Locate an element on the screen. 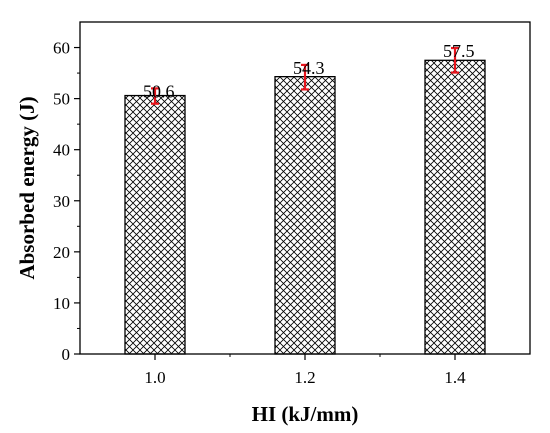  x-tick-label: 1.0 is located at coordinates (154, 377).